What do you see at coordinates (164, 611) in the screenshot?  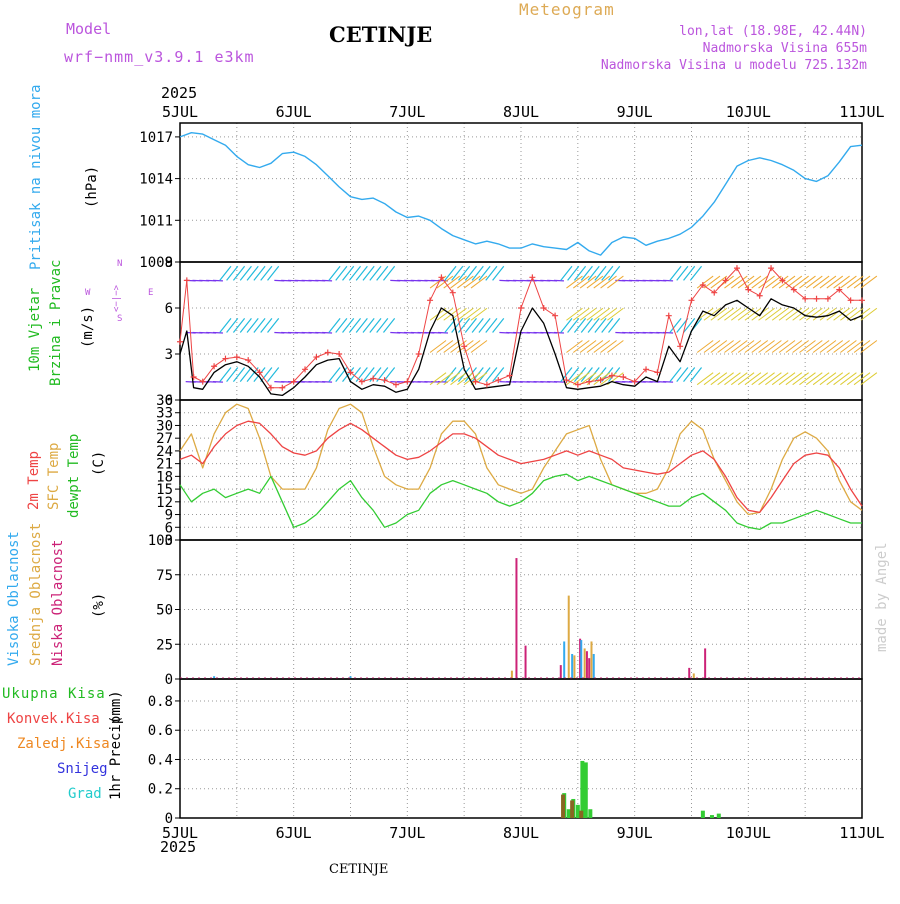 I see `y-tick-label: 50` at bounding box center [164, 611].